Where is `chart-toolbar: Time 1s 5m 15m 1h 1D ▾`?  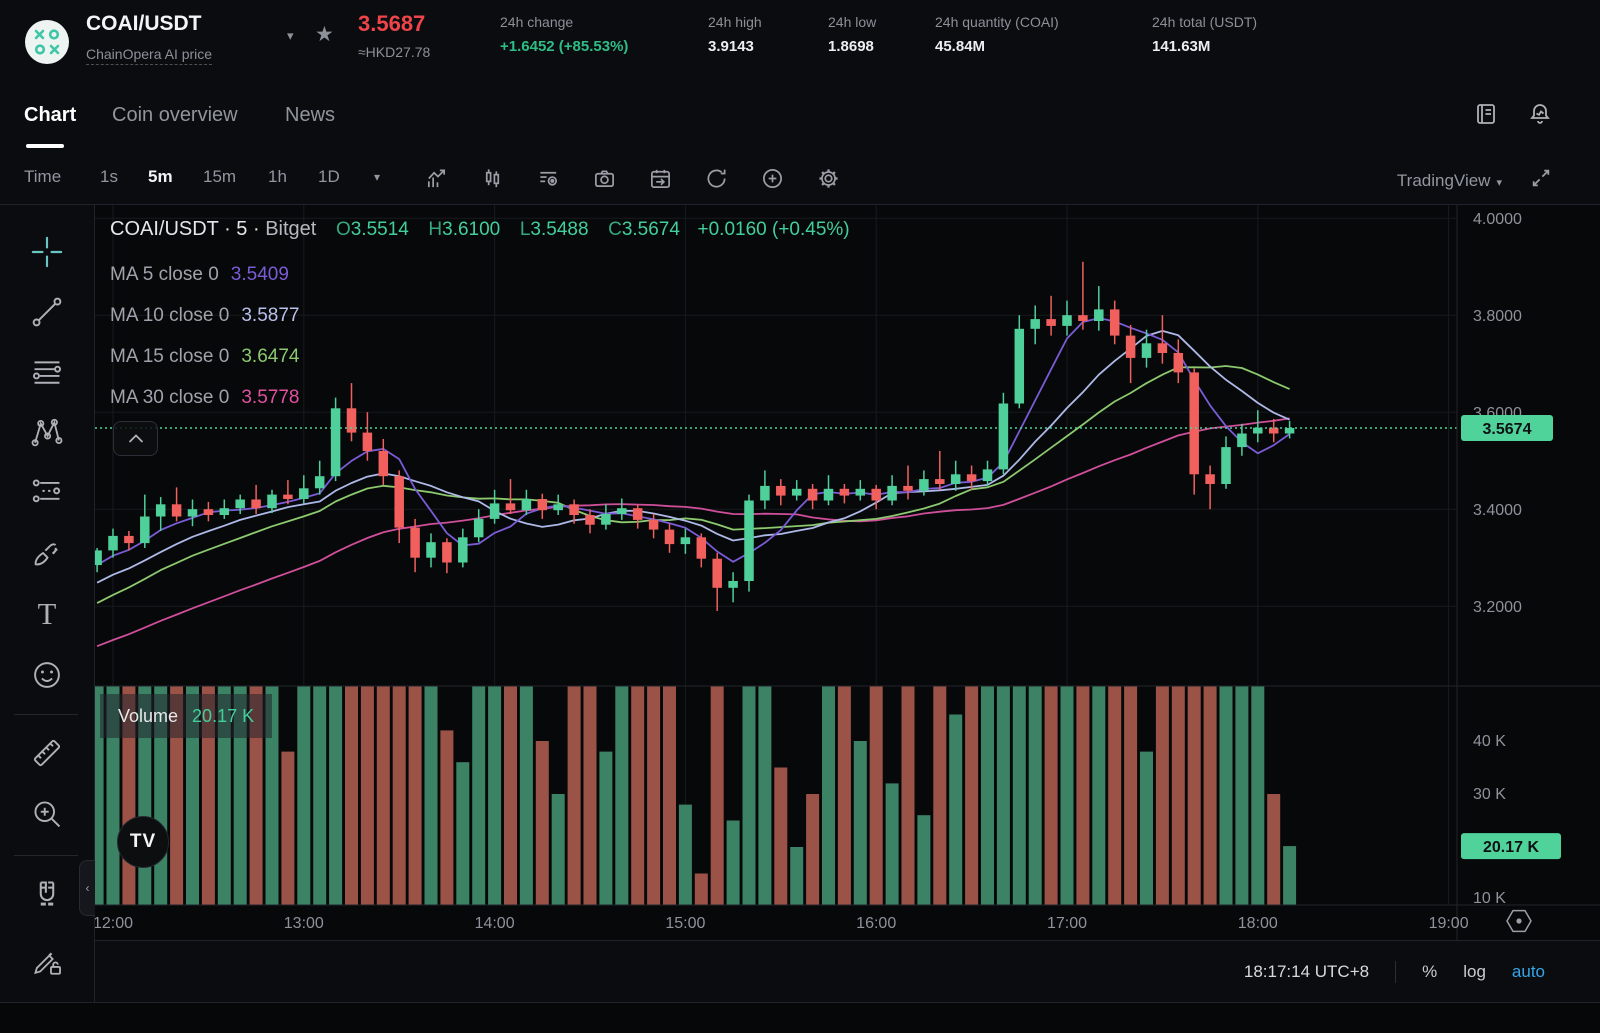
chart-toolbar: Time 1s 5m 15m 1h 1D ▾ is located at coordinates (800, 178).